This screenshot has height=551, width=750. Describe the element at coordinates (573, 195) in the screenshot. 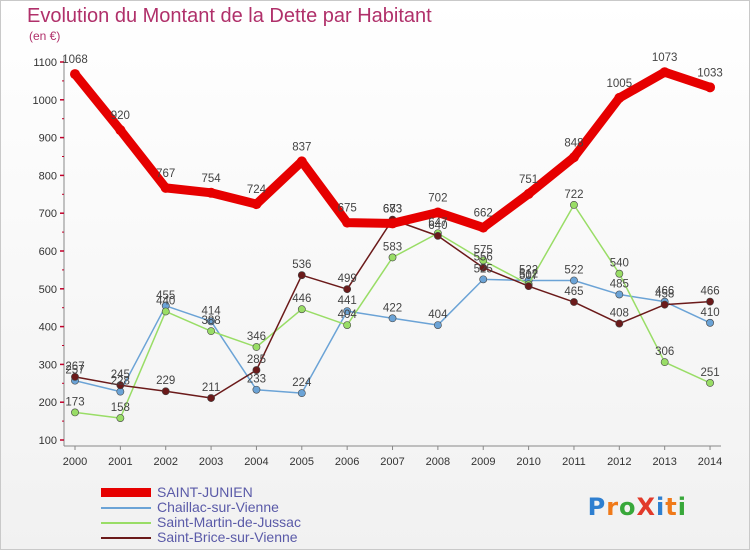

I see `data-label: 722` at that location.